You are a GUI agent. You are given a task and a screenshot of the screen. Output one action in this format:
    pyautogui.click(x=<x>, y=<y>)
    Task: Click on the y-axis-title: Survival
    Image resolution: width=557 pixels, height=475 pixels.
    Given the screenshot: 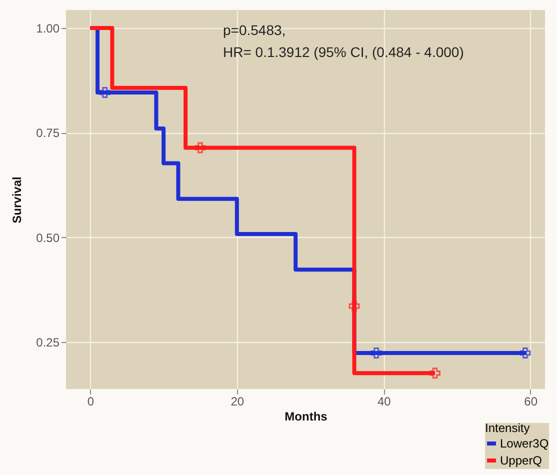 What is the action you would take?
    pyautogui.click(x=17, y=200)
    